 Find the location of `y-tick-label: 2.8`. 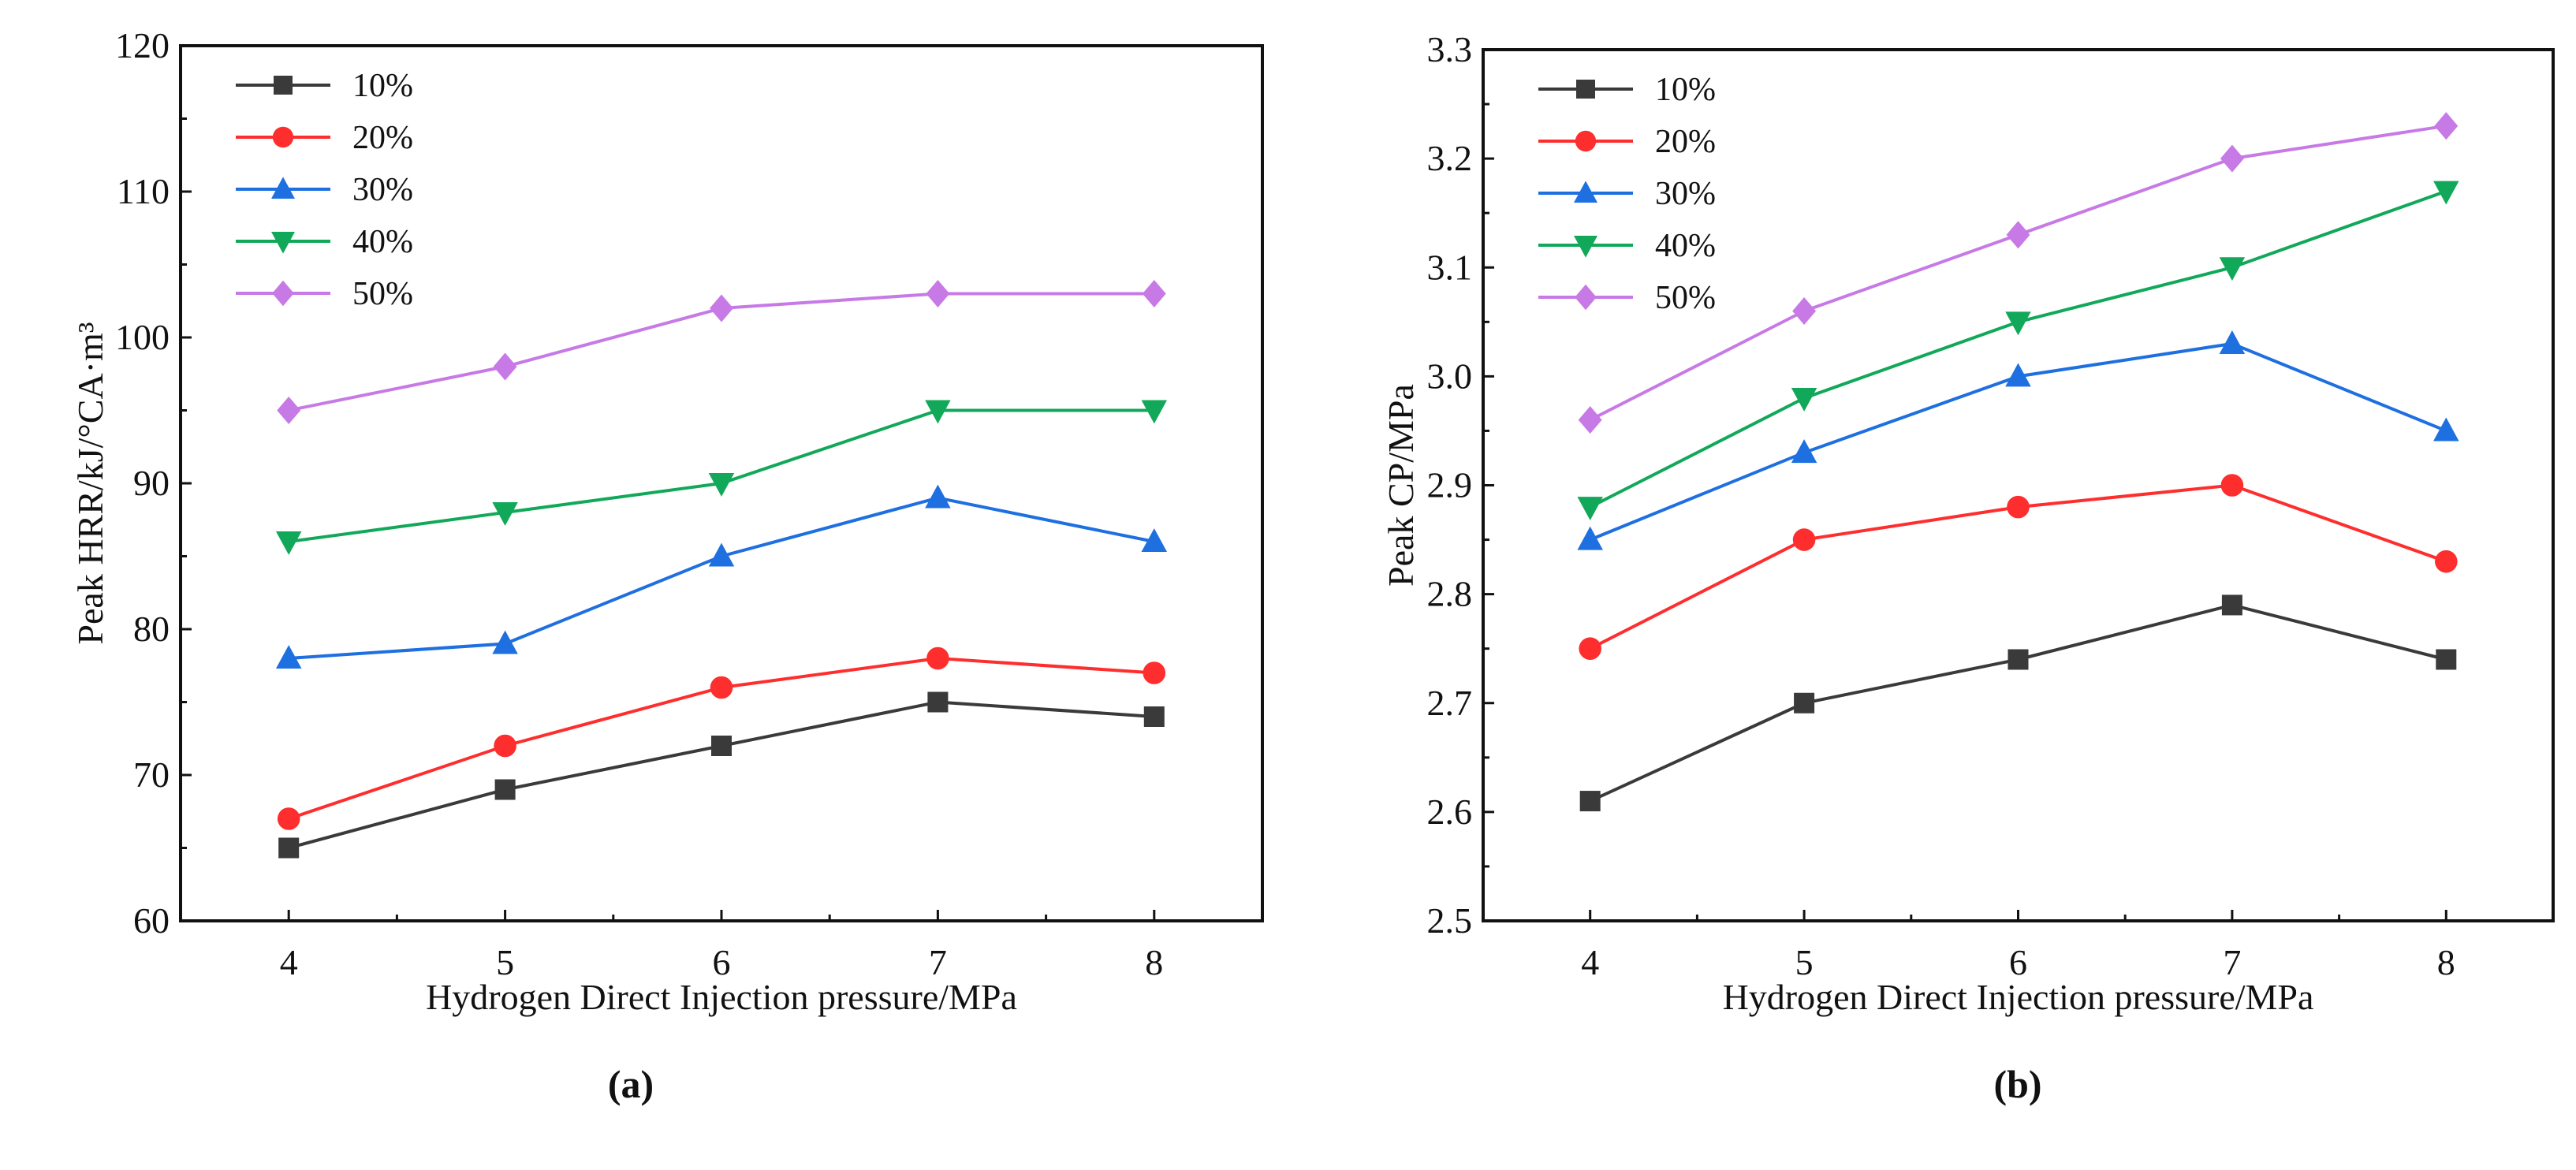

y-tick-label: 2.8 is located at coordinates (1450, 594).